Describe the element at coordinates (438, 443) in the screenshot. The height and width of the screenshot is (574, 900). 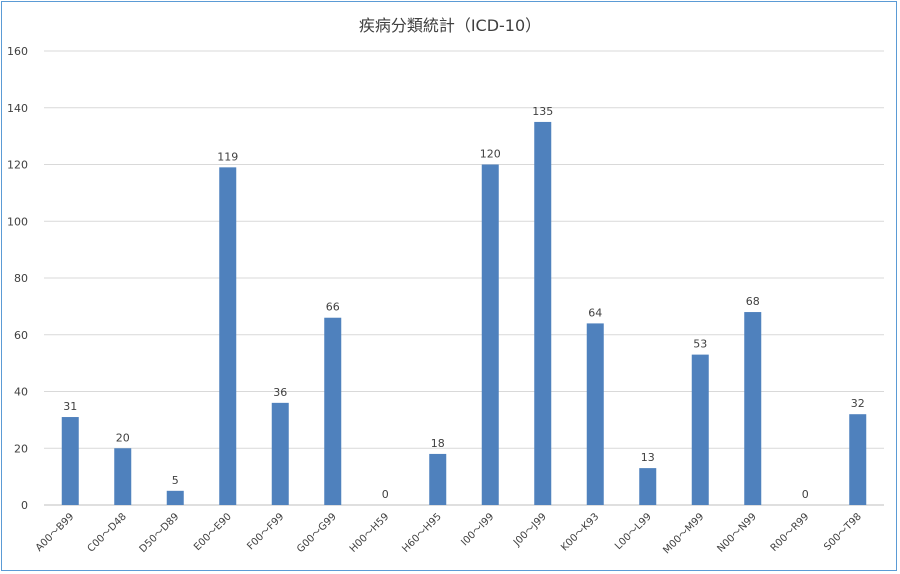
I see `data-label: 18` at that location.